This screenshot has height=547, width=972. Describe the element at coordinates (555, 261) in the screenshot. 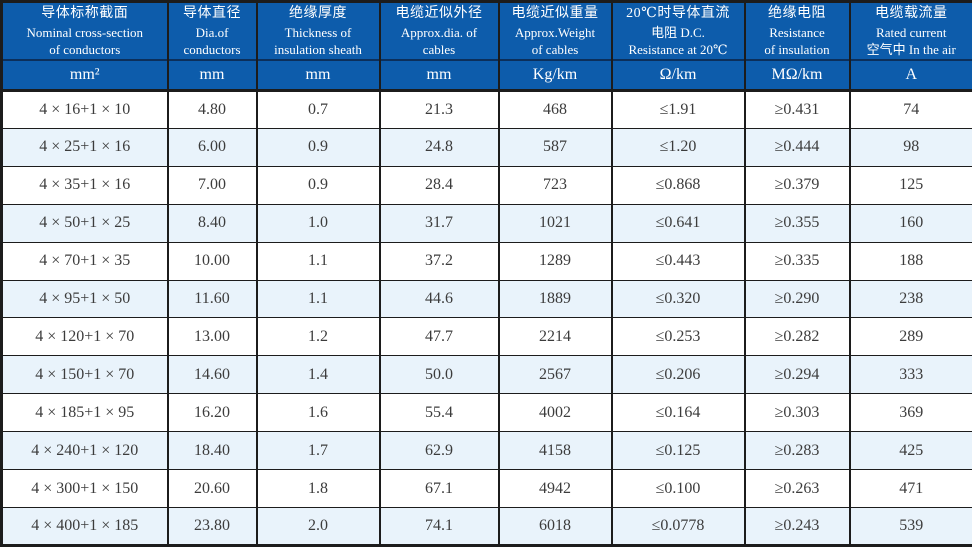

I see `data-cell: 1289` at that location.